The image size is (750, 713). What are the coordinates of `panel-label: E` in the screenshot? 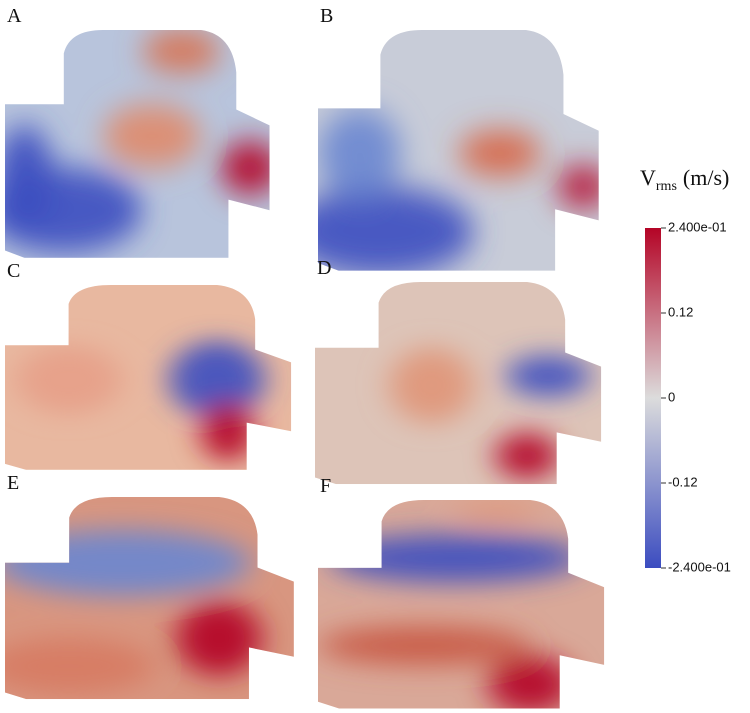 It's located at (13, 483).